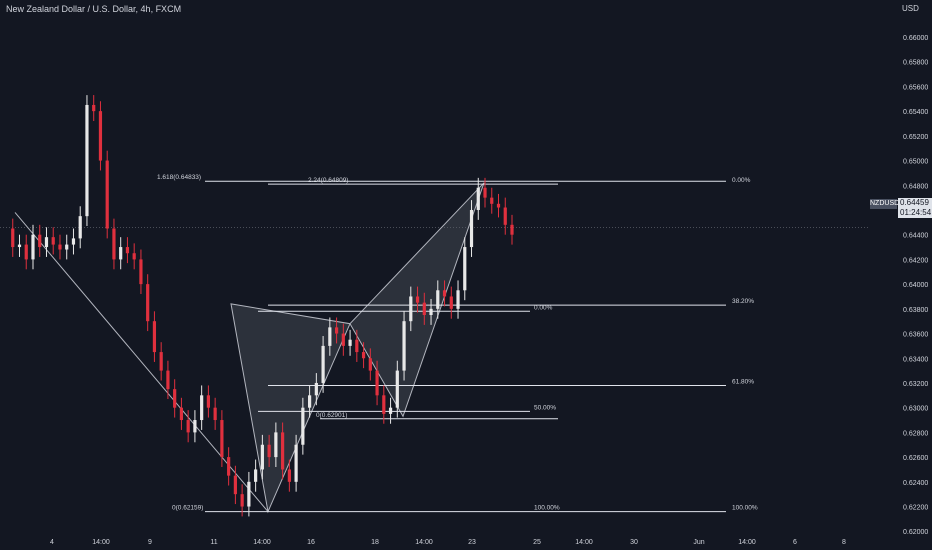 Image resolution: width=932 pixels, height=550 pixels. I want to click on x-tick-label: 18, so click(375, 542).